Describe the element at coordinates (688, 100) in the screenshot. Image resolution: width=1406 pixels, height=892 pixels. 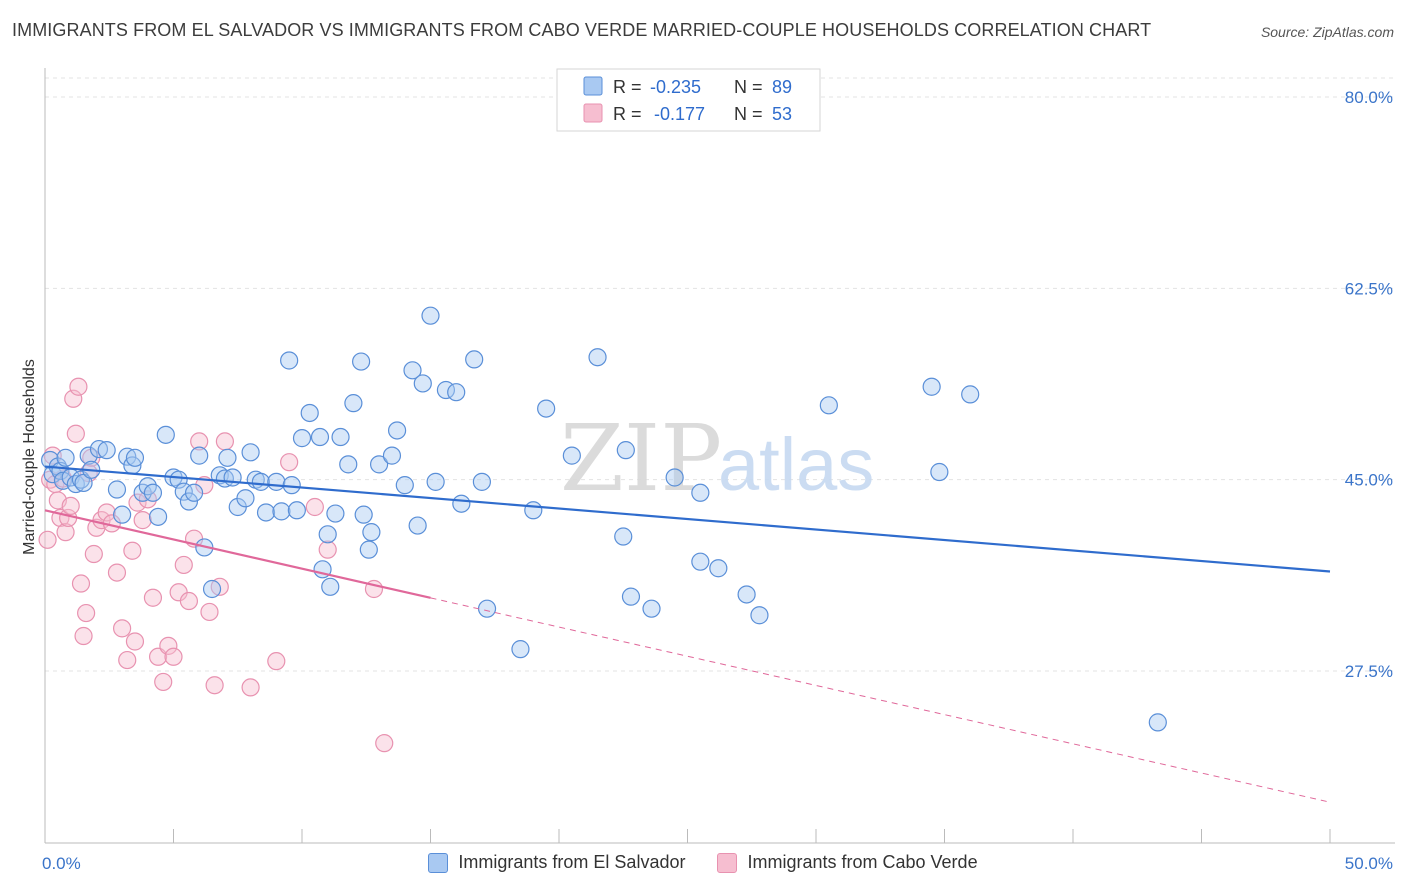
I see `stats-legend: R = -0.235 N = 89 R = -0.177 N = 53` at that location.